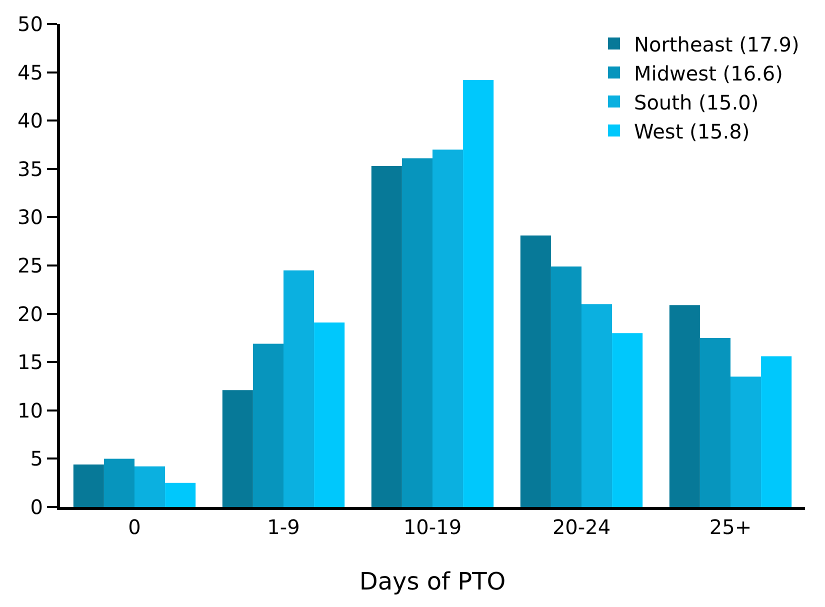 The height and width of the screenshot is (607, 825). What do you see at coordinates (30, 410) in the screenshot?
I see `y-tick-label: 10` at bounding box center [30, 410].